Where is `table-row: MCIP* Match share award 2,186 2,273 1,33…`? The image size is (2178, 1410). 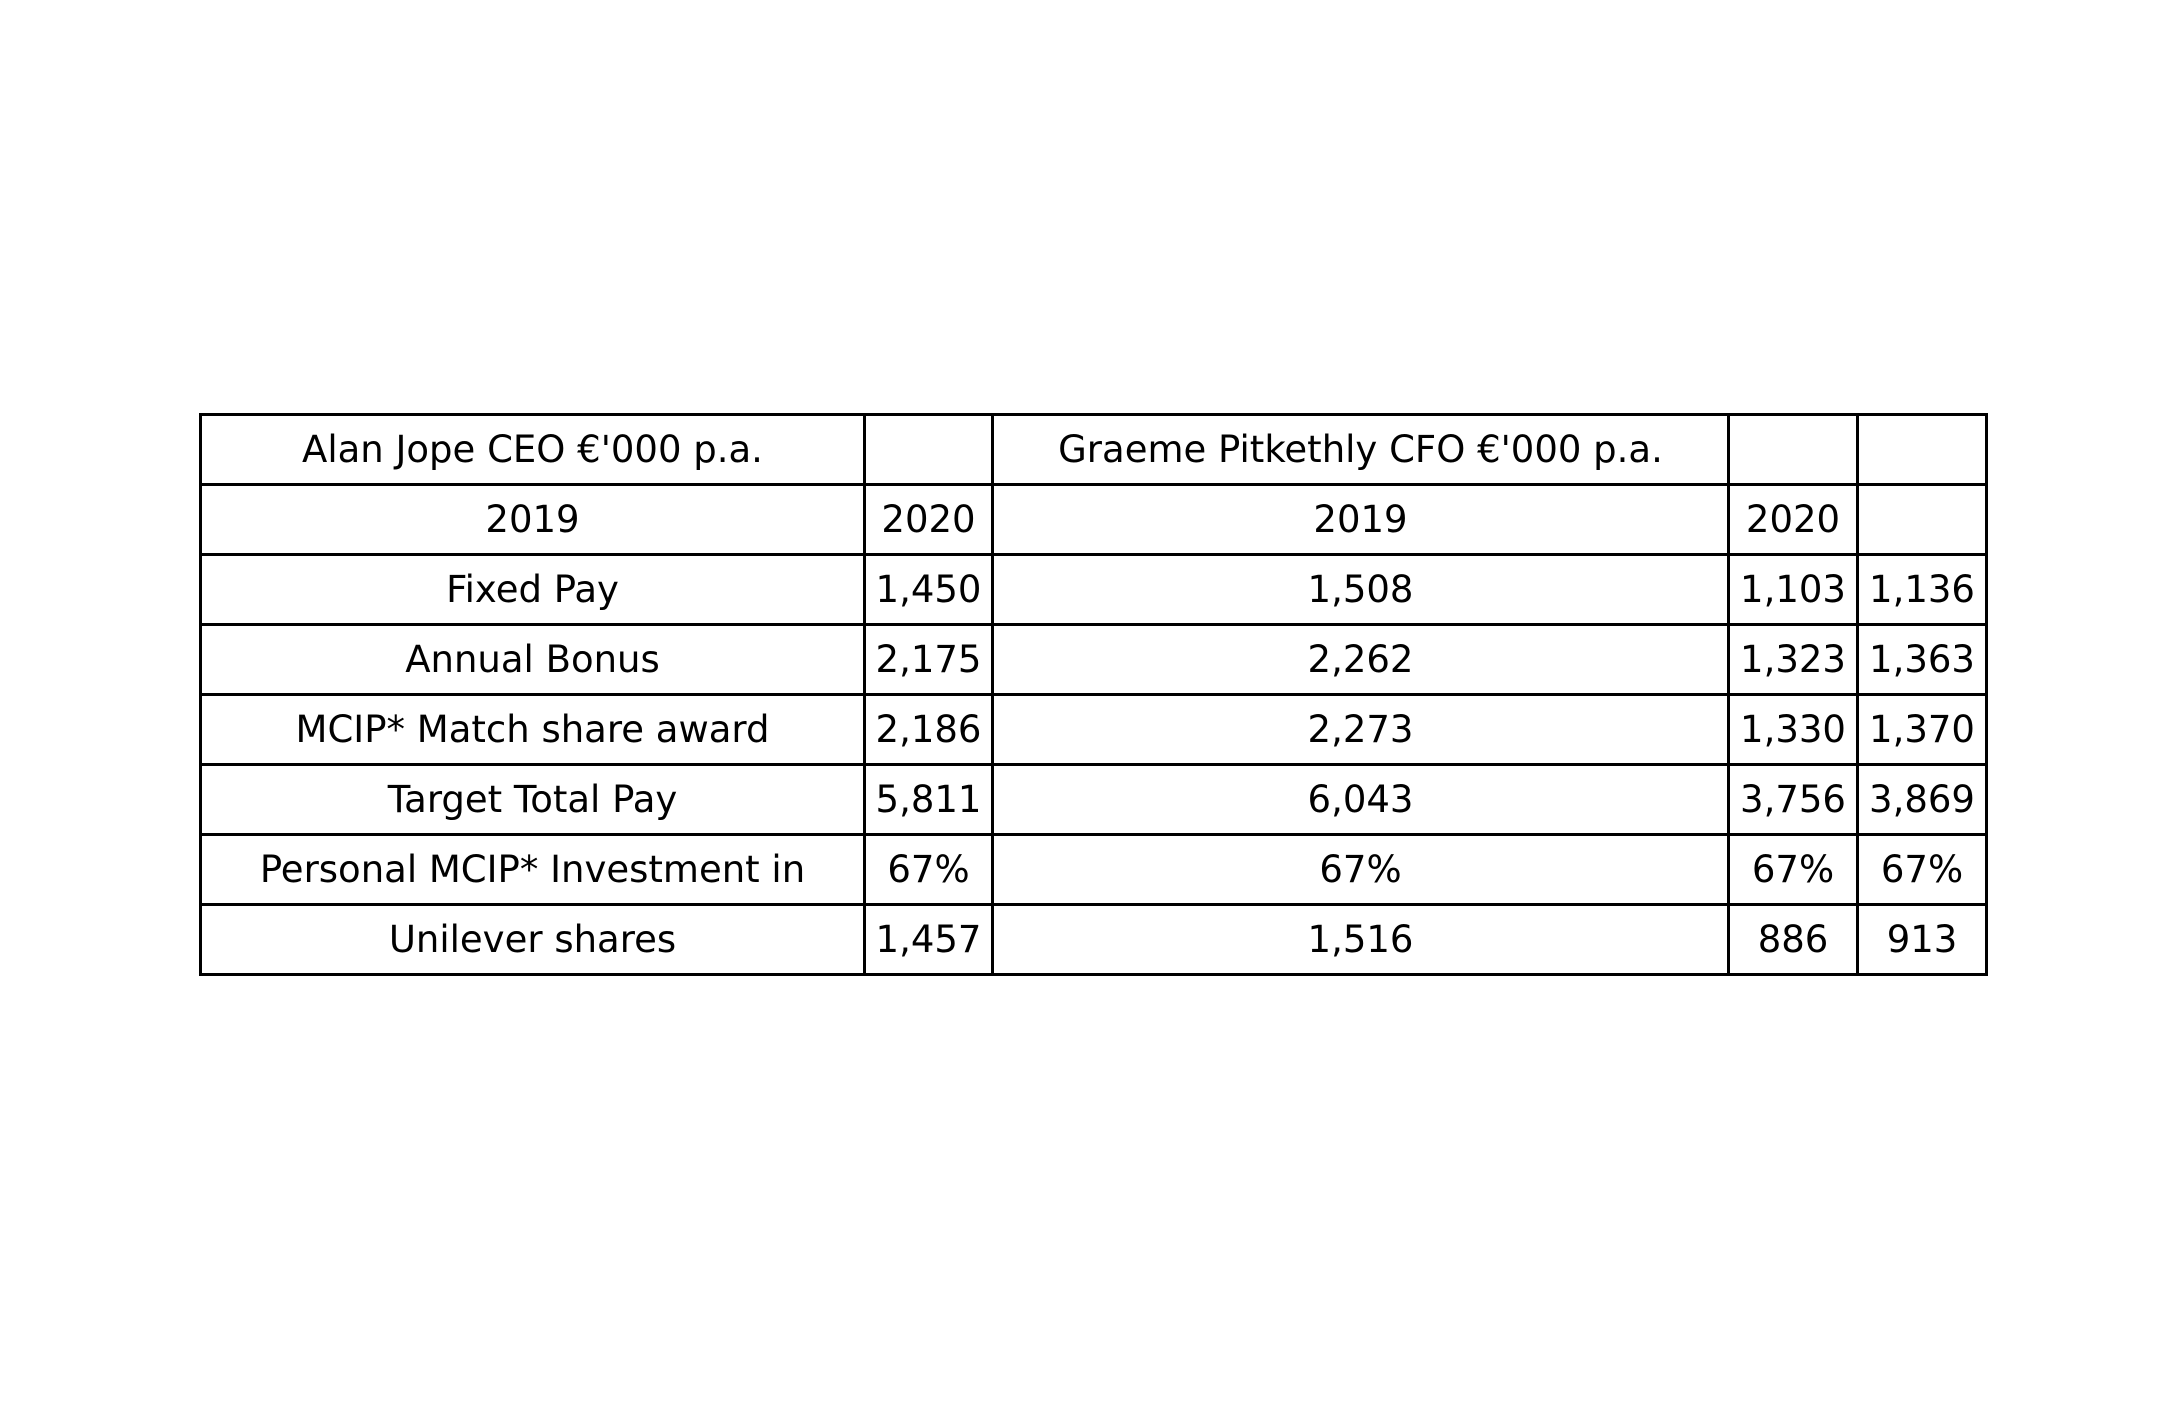
table-row: MCIP* Match share award 2,186 2,273 1,33… is located at coordinates (1093, 729).